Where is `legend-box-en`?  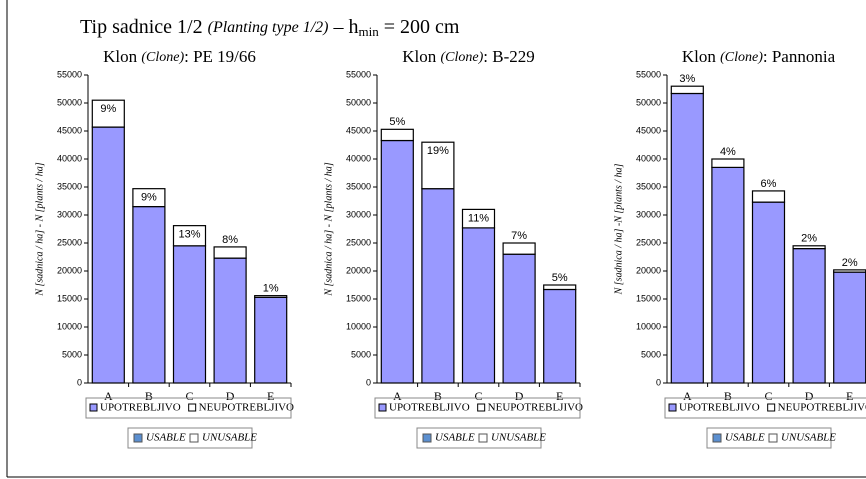 legend-box-en is located at coordinates (479, 438).